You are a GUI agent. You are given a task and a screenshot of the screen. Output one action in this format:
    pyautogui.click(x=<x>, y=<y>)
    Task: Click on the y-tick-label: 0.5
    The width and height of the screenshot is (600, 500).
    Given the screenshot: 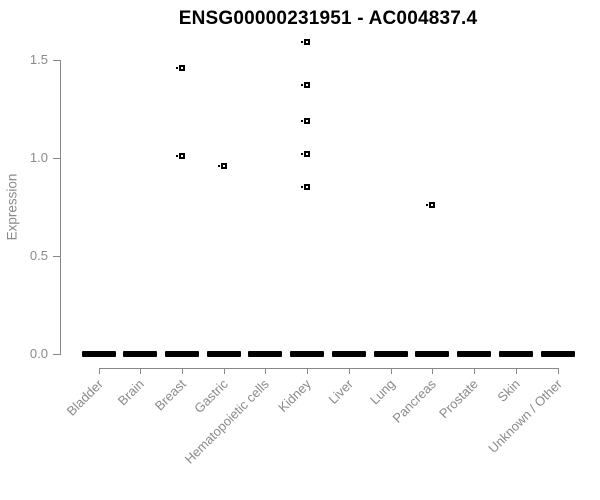 What is the action you would take?
    pyautogui.click(x=38, y=255)
    